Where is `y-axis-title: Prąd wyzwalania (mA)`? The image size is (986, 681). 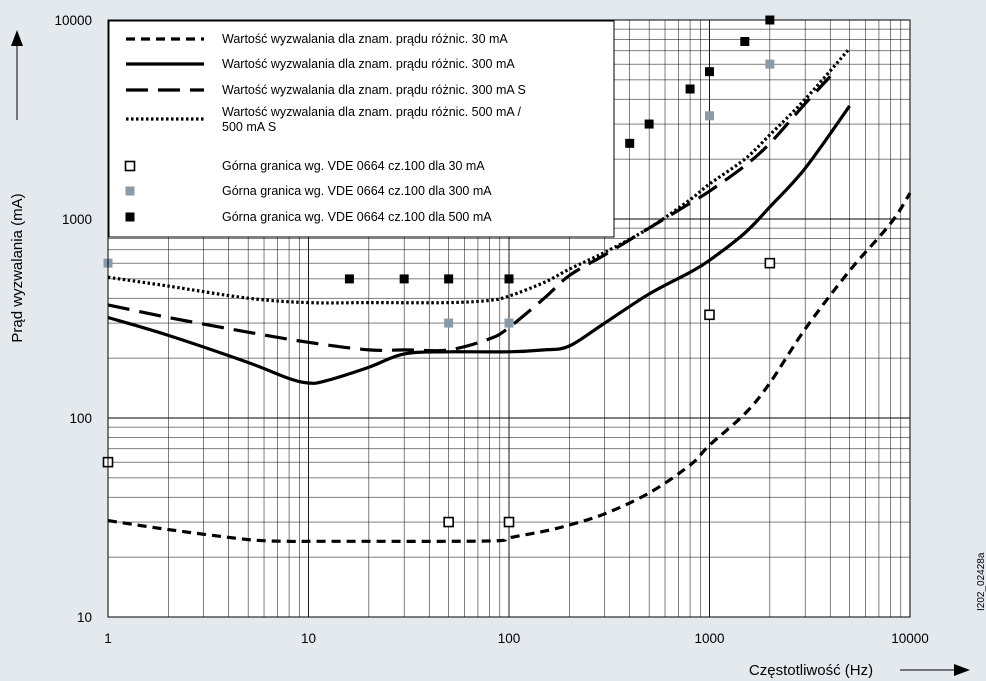
y-axis-title: Prąd wyzwalania (mA) is located at coordinates (17, 186).